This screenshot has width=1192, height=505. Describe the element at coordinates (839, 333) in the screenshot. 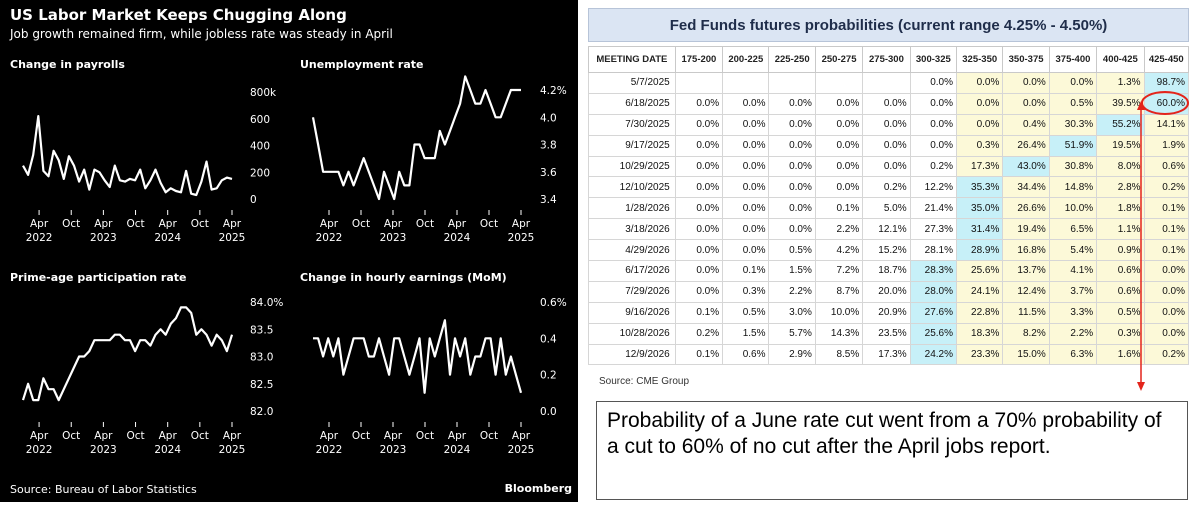

I see `probability-cell: 14.3%` at that location.